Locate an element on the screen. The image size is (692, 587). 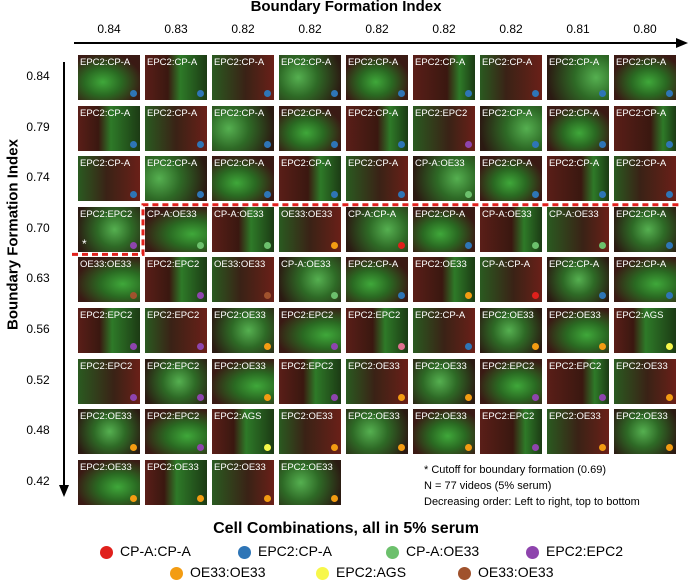
column-label: 0.84 is located at coordinates (109, 29).